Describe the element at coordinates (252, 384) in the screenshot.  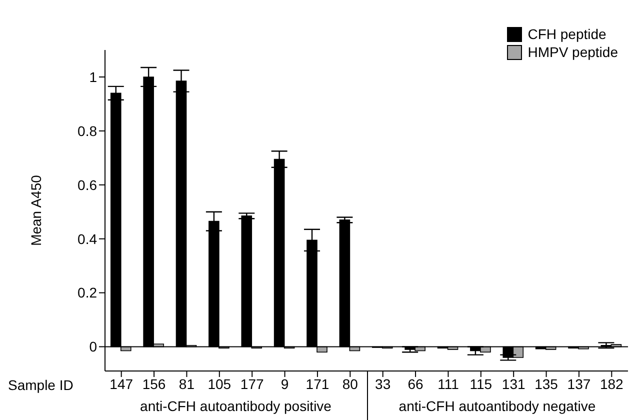
I see `x-tick-label: 177` at that location.